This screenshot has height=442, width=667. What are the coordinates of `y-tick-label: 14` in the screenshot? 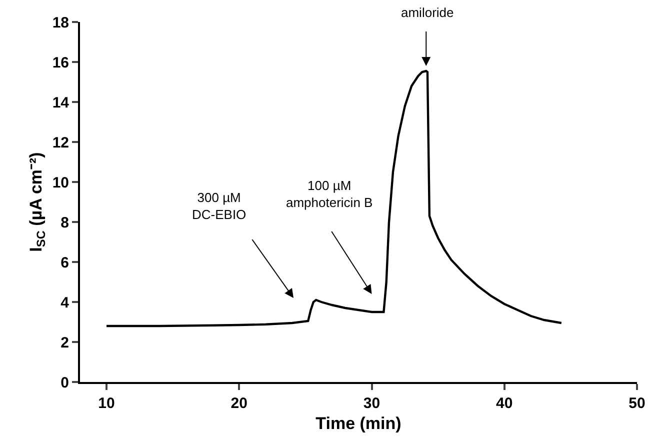 It's located at (61, 103).